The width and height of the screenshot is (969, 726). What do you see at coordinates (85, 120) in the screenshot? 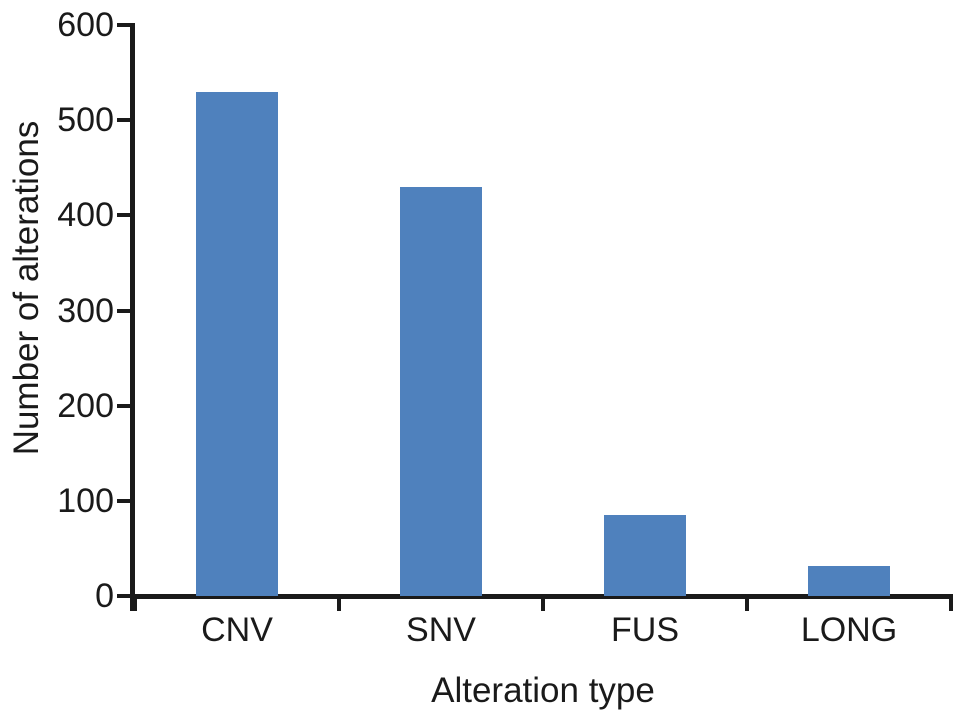
I see `y-tick-label: 500` at bounding box center [85, 120].